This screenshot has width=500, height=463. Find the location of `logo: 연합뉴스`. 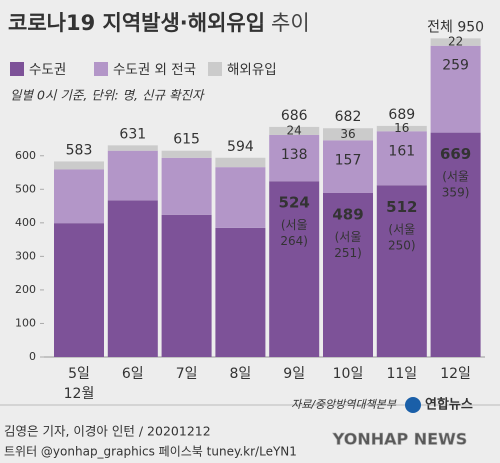

logo: 연합뉴스 is located at coordinates (449, 405).